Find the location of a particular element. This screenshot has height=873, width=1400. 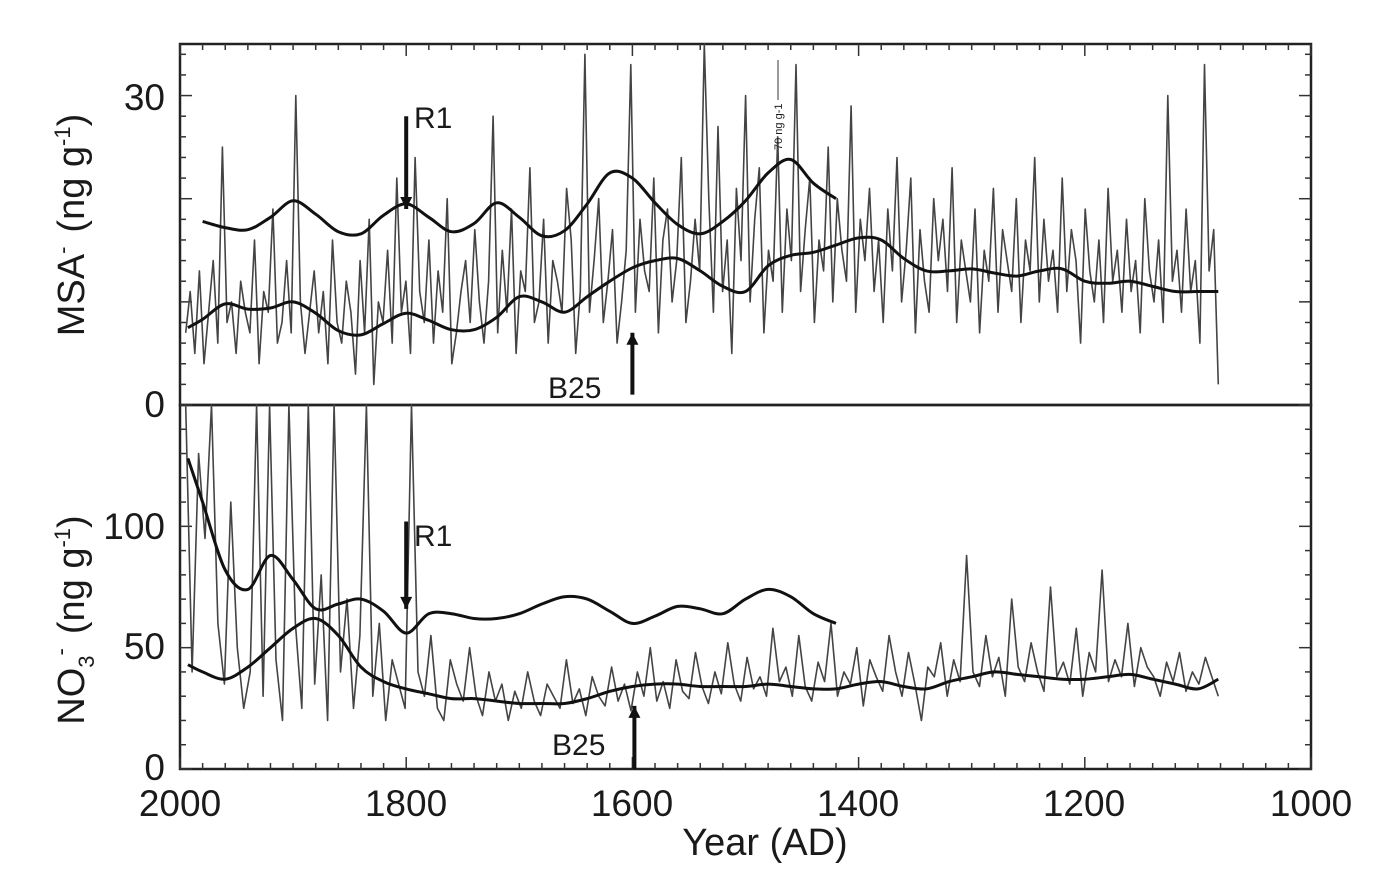

bottom-r1-arrow-head is located at coordinates (406, 602).